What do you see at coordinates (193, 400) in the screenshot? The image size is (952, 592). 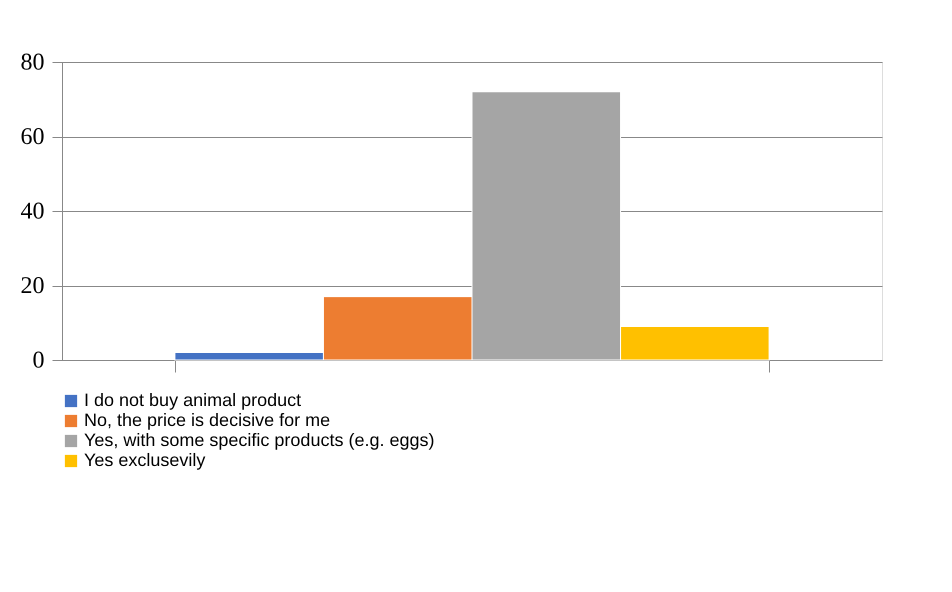 I see `legend-label: I do not buy animal product` at bounding box center [193, 400].